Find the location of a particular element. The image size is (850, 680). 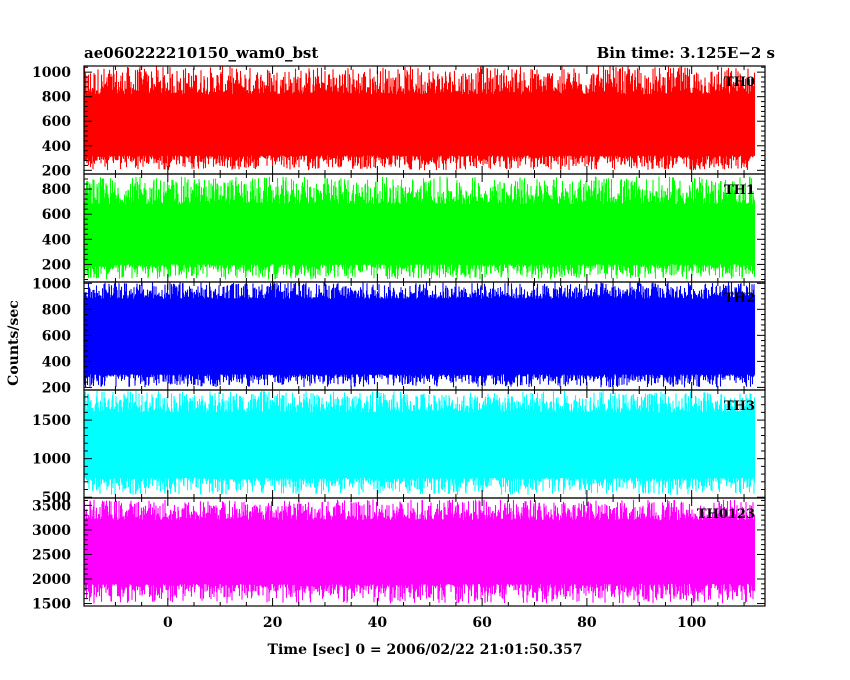

series-label: TH1 is located at coordinates (739, 190).